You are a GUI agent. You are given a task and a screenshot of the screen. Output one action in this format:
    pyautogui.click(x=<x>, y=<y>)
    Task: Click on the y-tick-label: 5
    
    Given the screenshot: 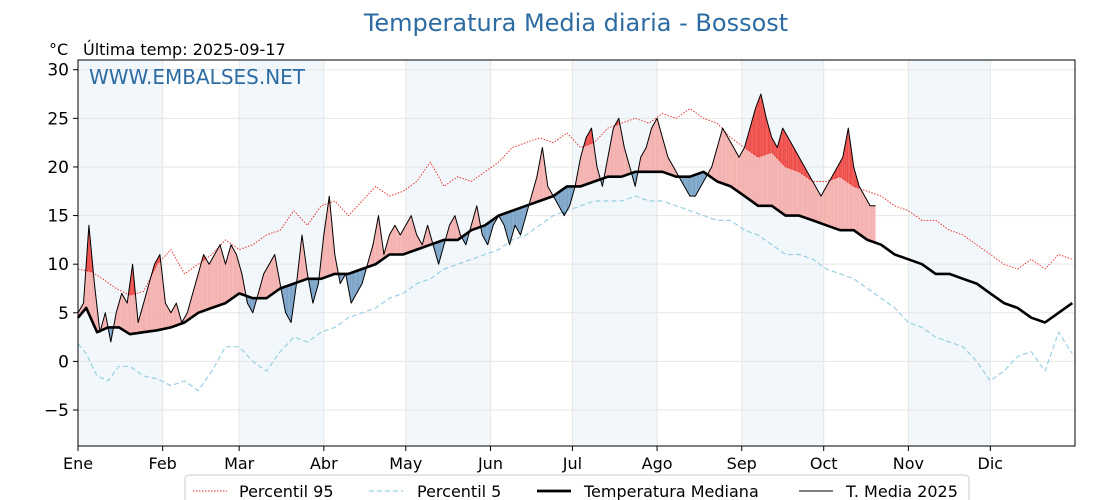 What is the action you would take?
    pyautogui.click(x=63, y=314)
    